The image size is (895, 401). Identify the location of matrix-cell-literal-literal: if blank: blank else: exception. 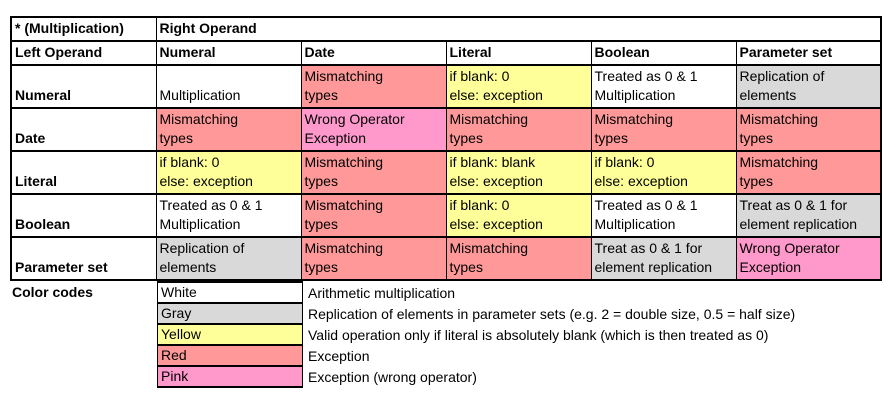
(518, 172).